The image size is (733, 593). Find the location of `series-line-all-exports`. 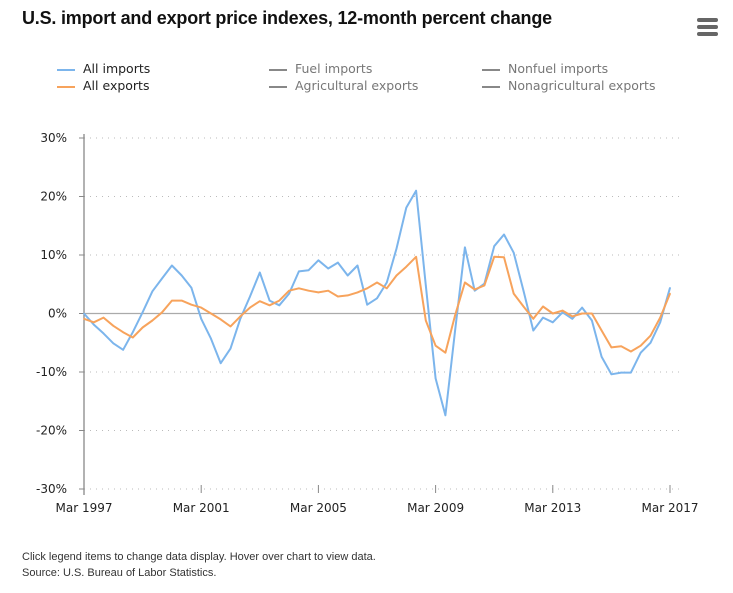

series-line-all-exports is located at coordinates (377, 304).